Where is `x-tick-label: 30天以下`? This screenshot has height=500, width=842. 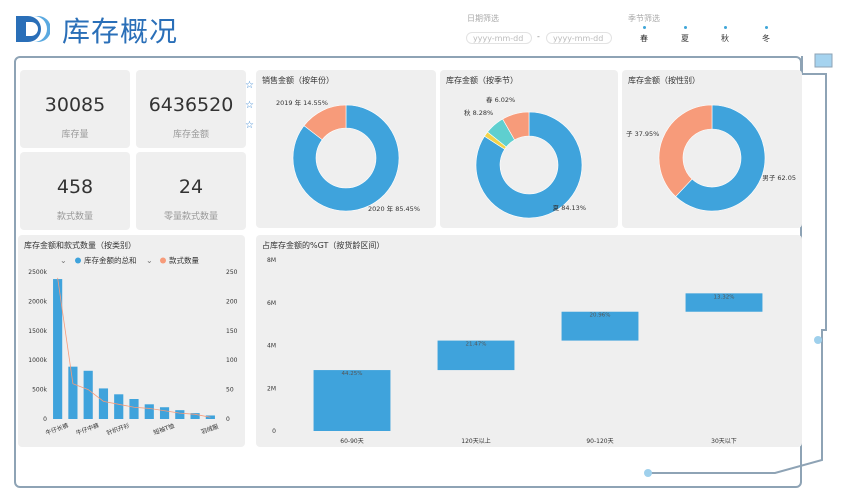 x-tick-label: 30天以下 is located at coordinates (724, 441).